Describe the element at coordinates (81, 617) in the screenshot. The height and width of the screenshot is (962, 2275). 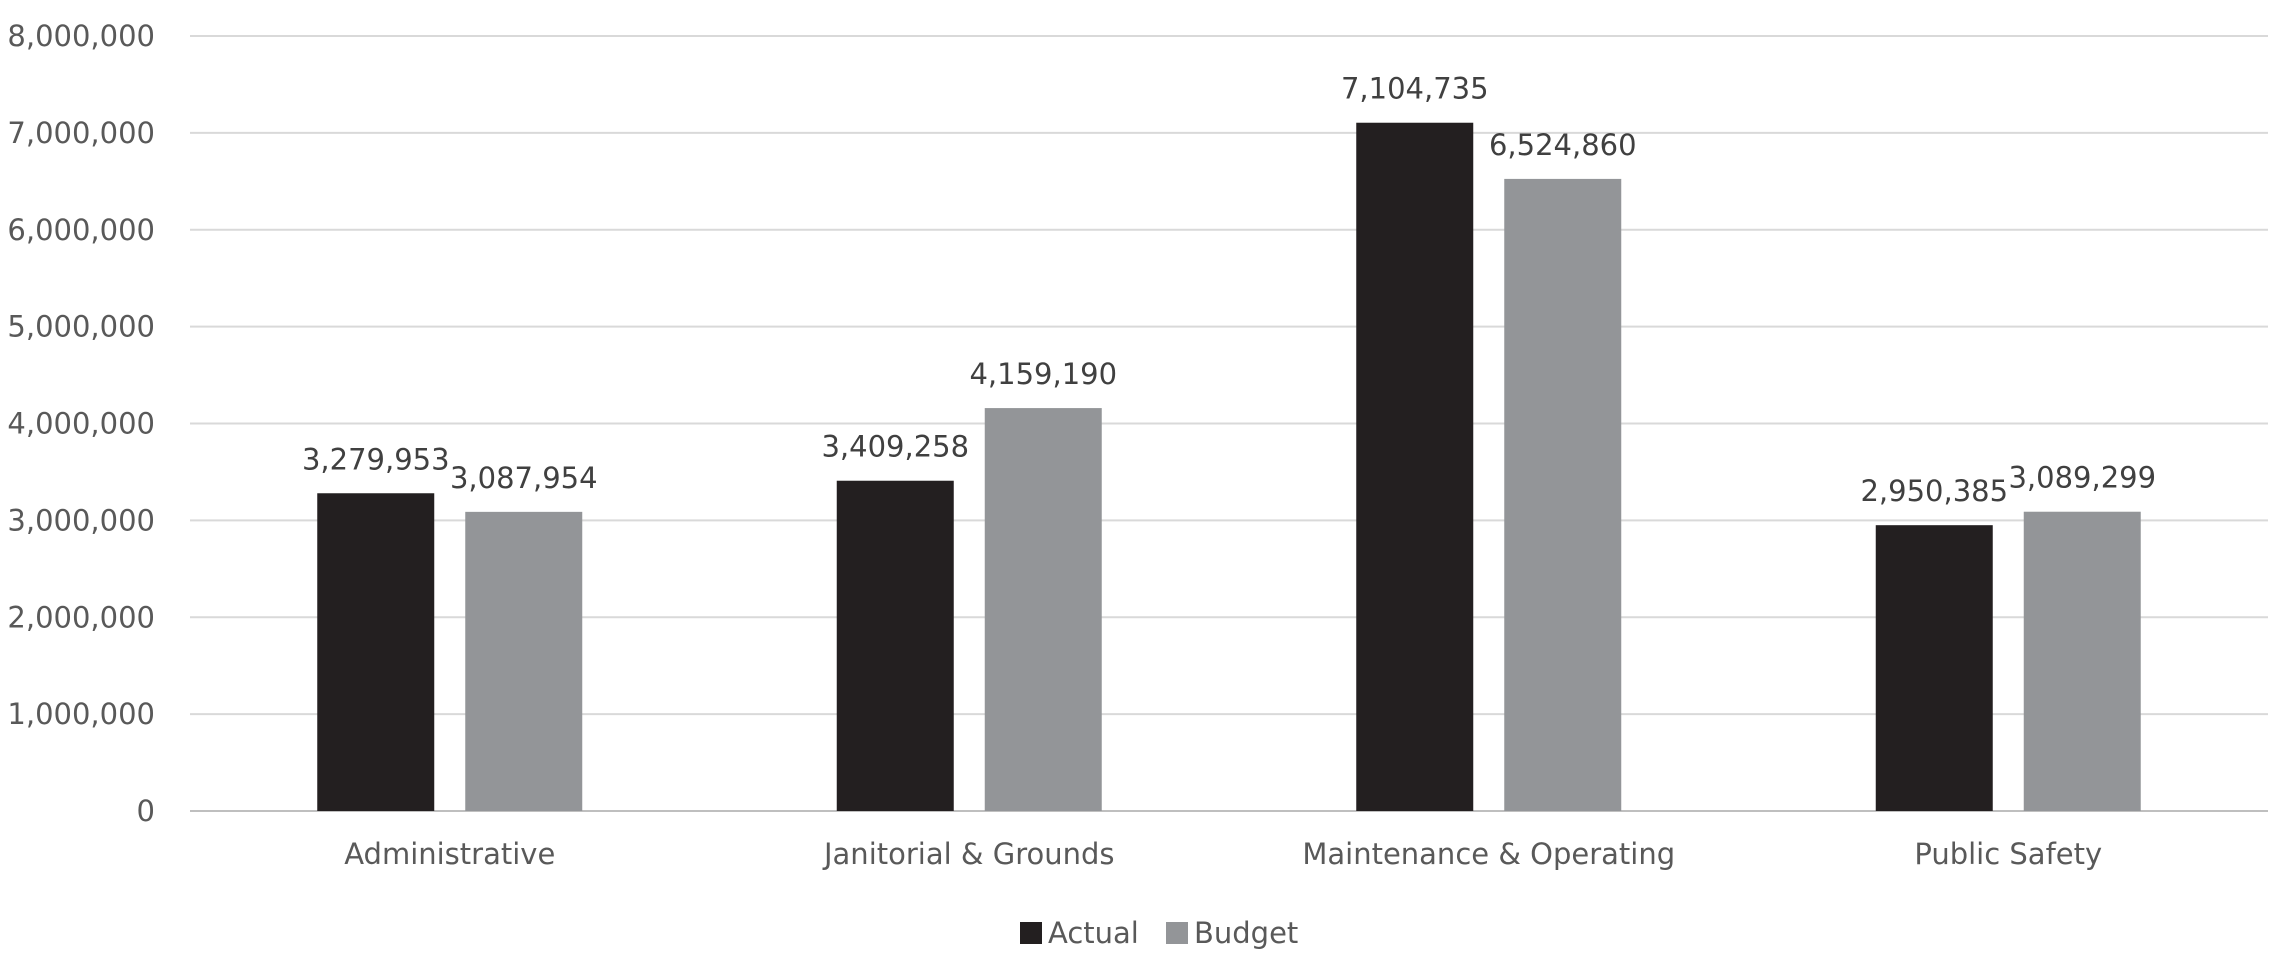
I see `y-tick-label: 2,000,000` at that location.